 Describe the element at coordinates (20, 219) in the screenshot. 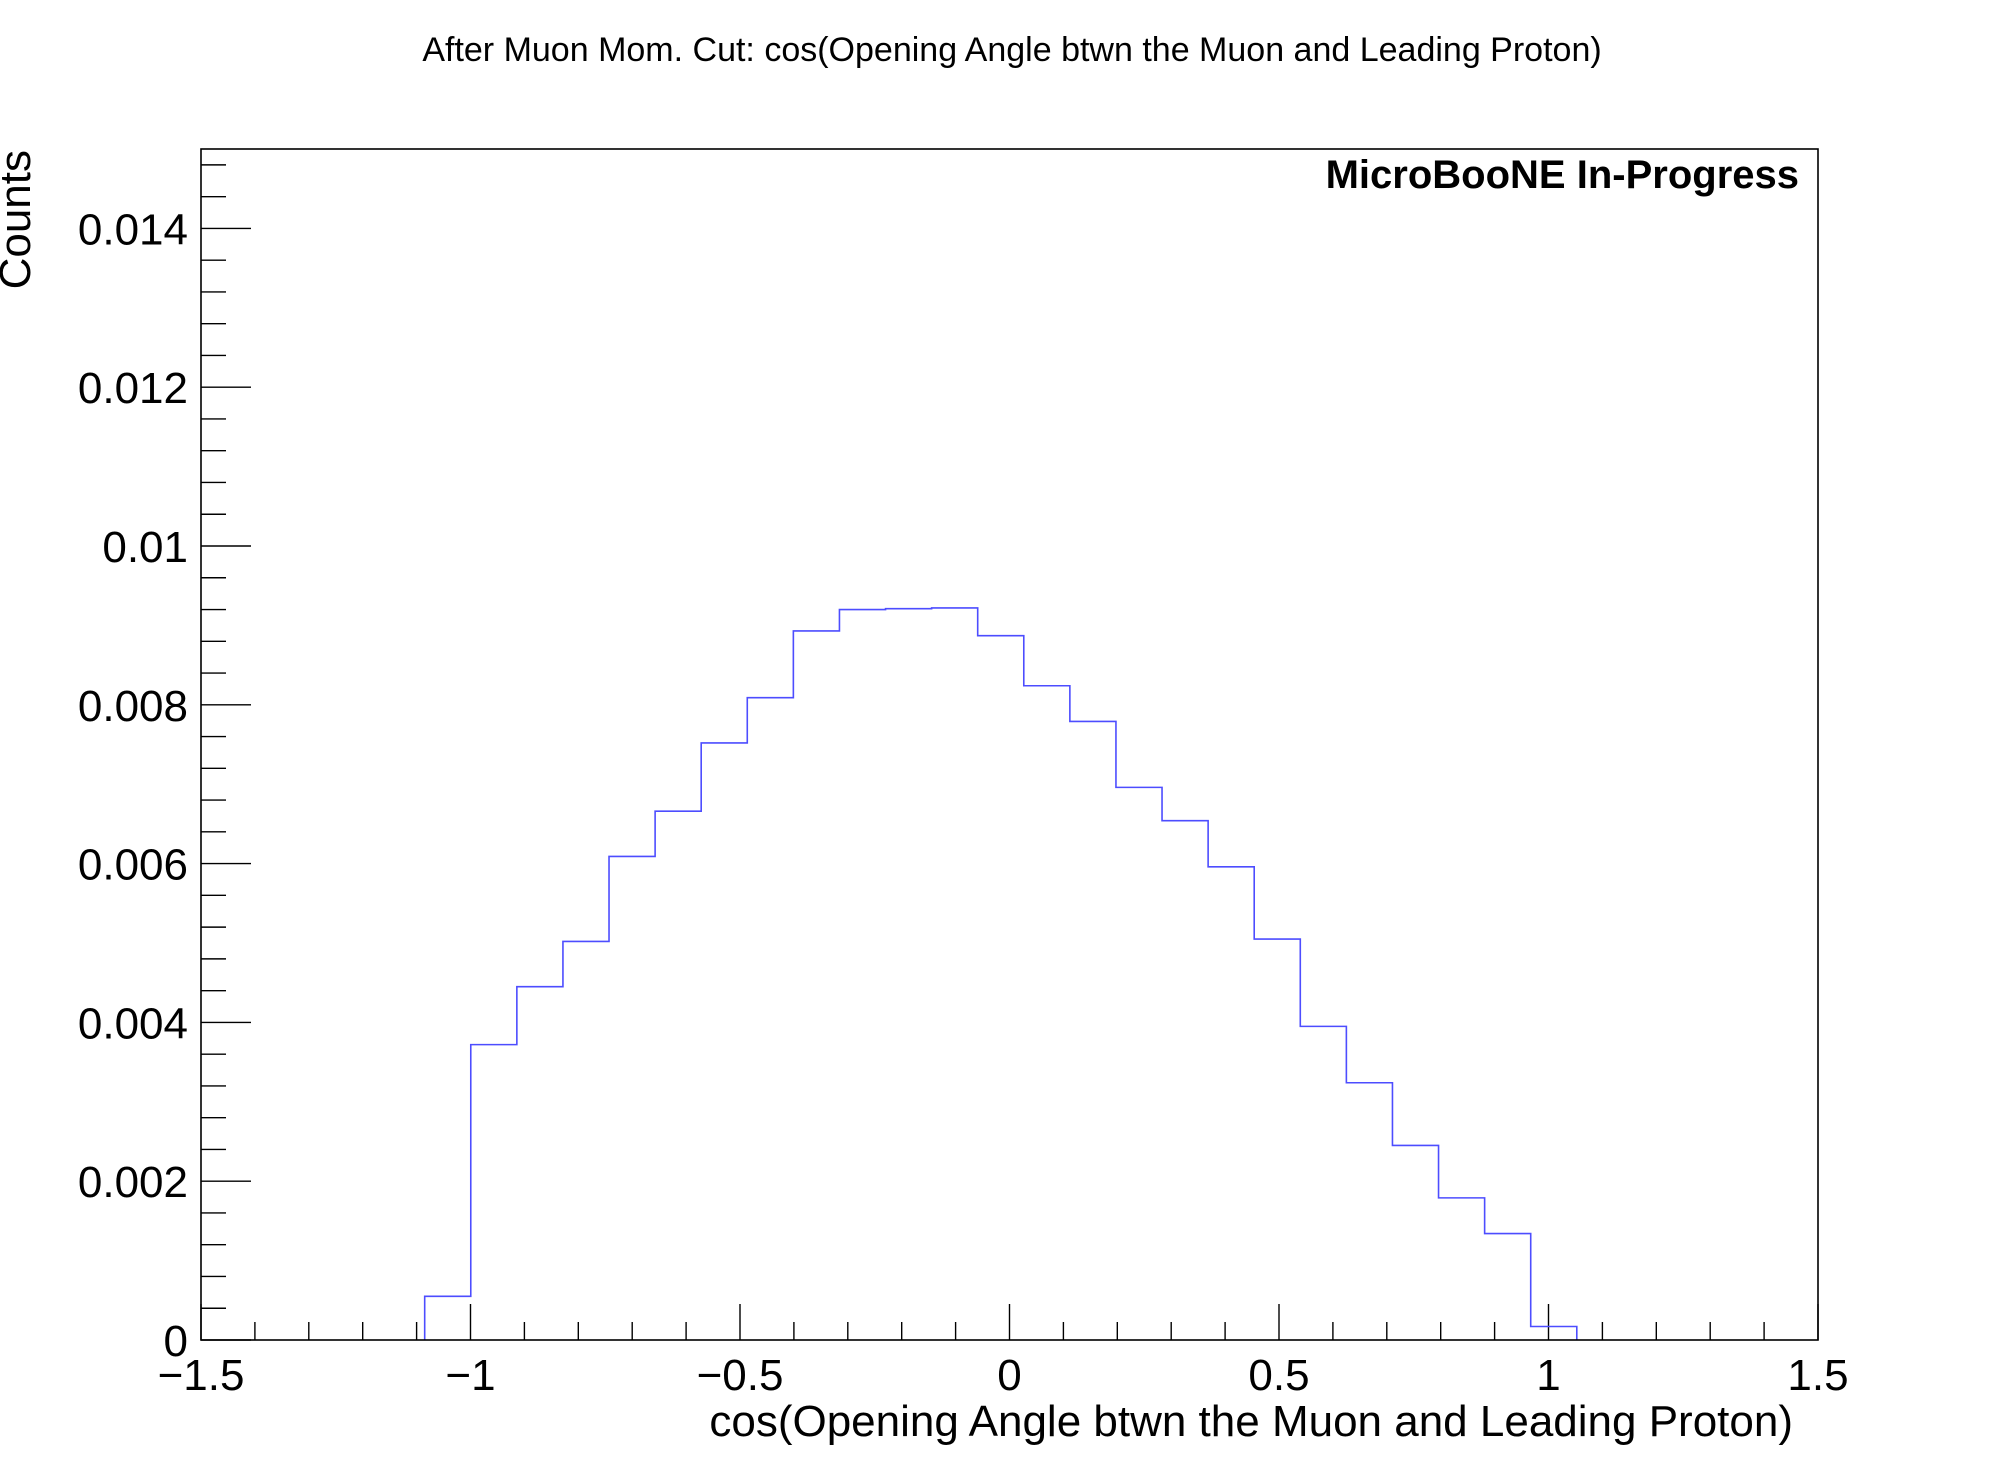

I see `y-axis-title: Counts` at that location.